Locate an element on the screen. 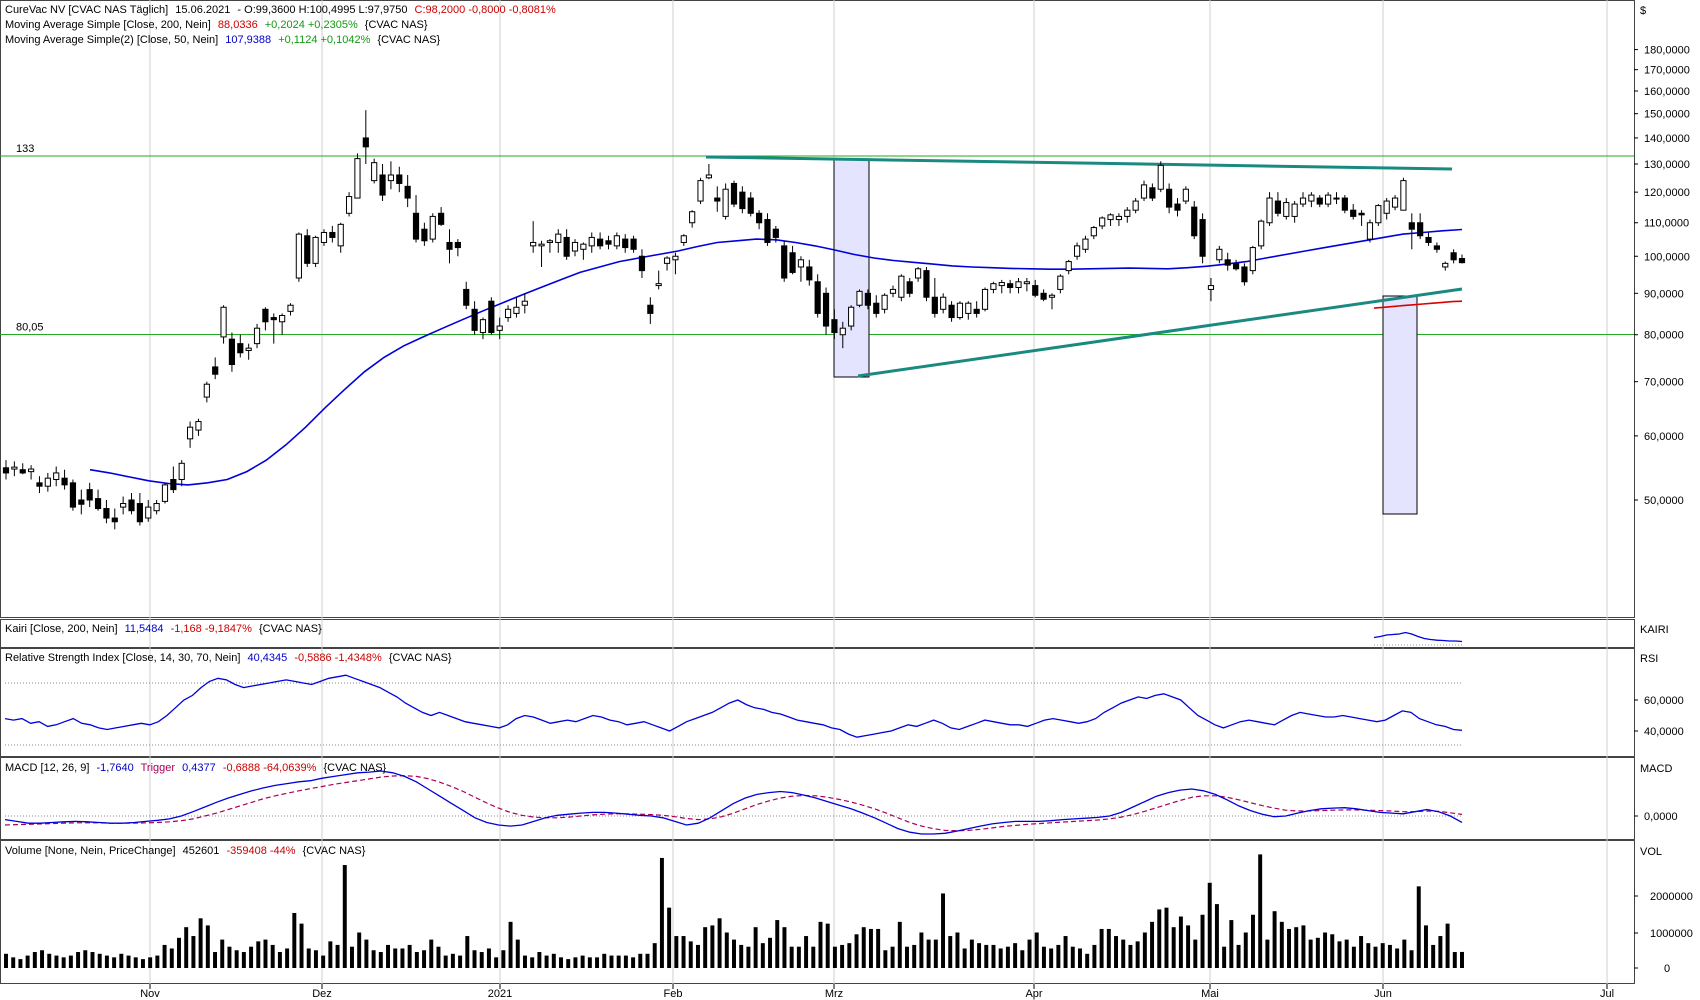 This screenshot has height=1000, width=1700. volume-tick-2m-label: 2000000 is located at coordinates (1671, 897).